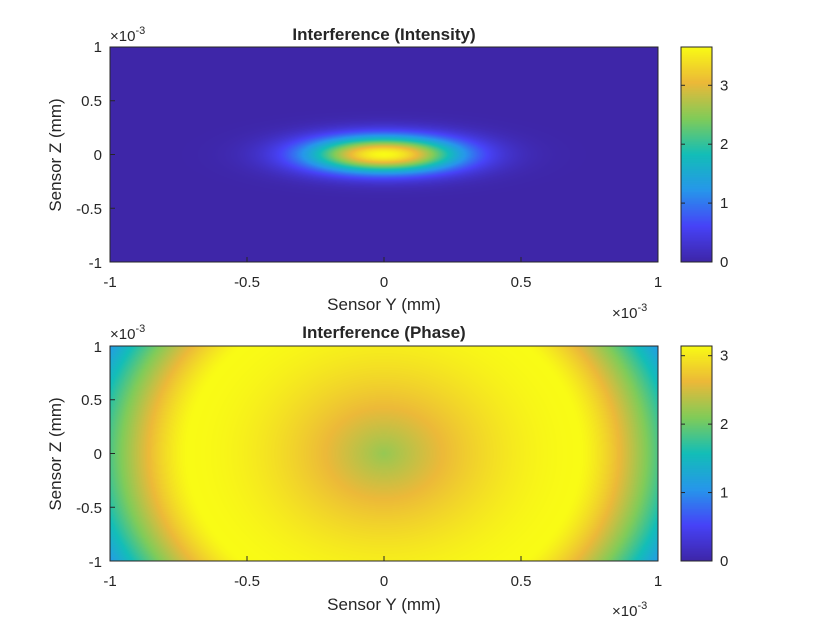 The height and width of the screenshot is (630, 840). I want to click on x-multiplier-phase: ×10⁻³, so click(629, 610).